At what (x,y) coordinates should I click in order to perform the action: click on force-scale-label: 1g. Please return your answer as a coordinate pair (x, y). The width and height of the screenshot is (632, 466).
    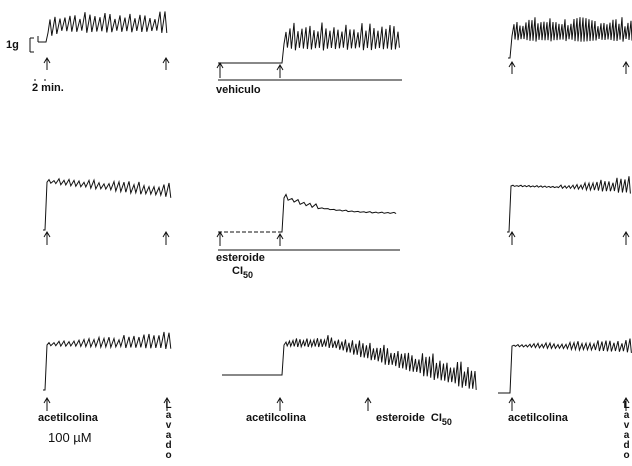
    Looking at the image, I should click on (12, 45).